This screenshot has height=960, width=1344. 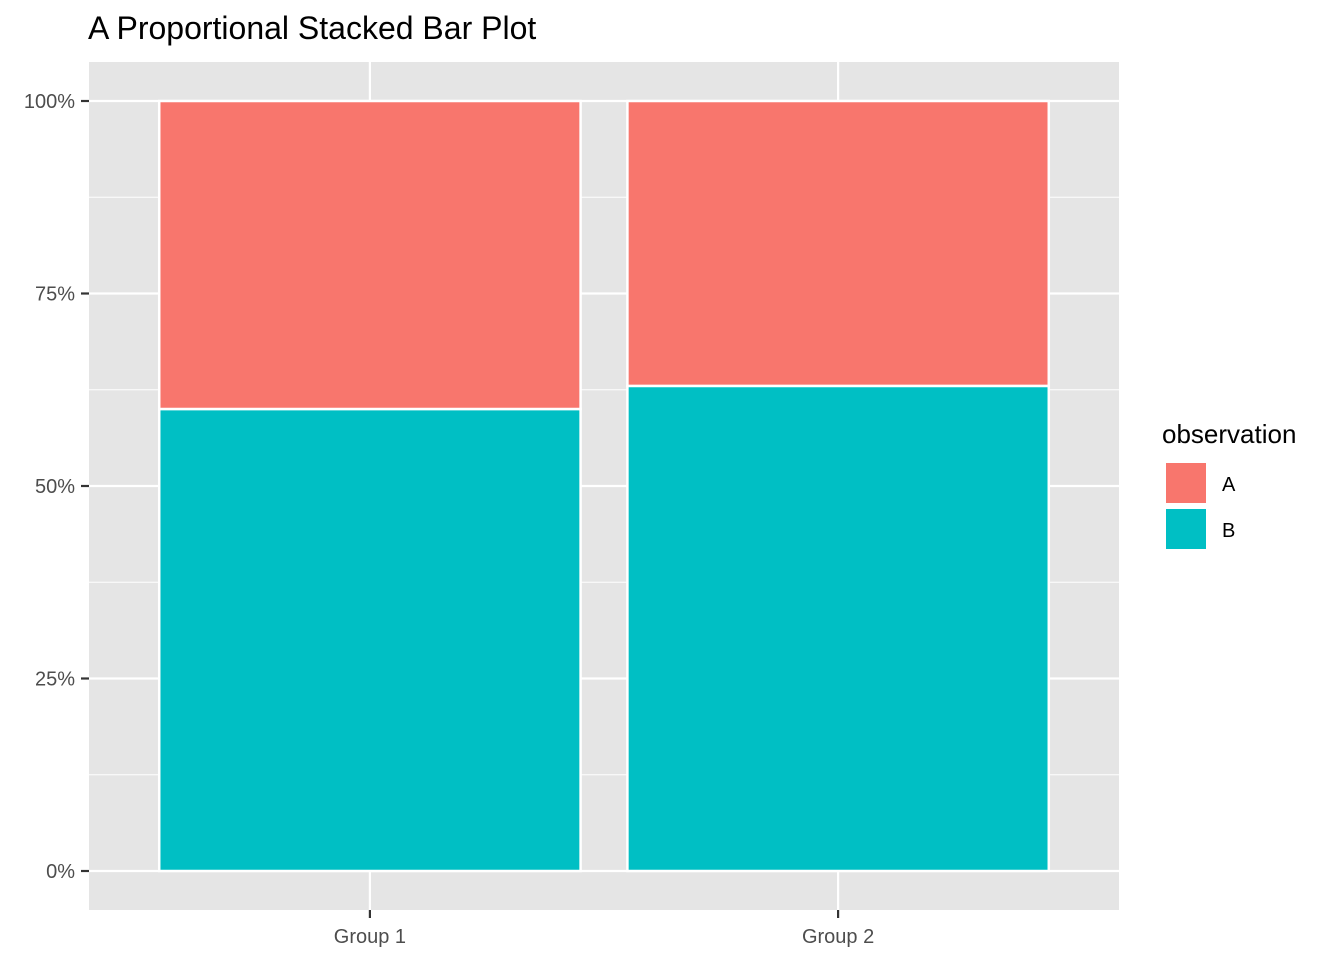 What do you see at coordinates (49, 102) in the screenshot?
I see `y-tick-label: 100%` at bounding box center [49, 102].